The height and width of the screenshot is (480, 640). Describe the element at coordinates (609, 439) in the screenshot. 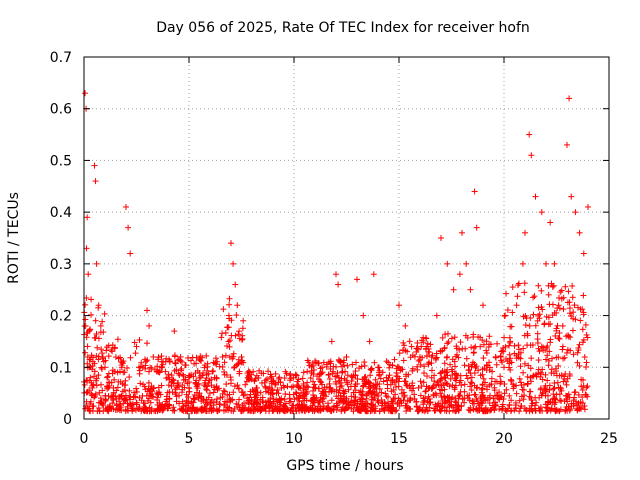

I see `x-tick-label: 25` at that location.